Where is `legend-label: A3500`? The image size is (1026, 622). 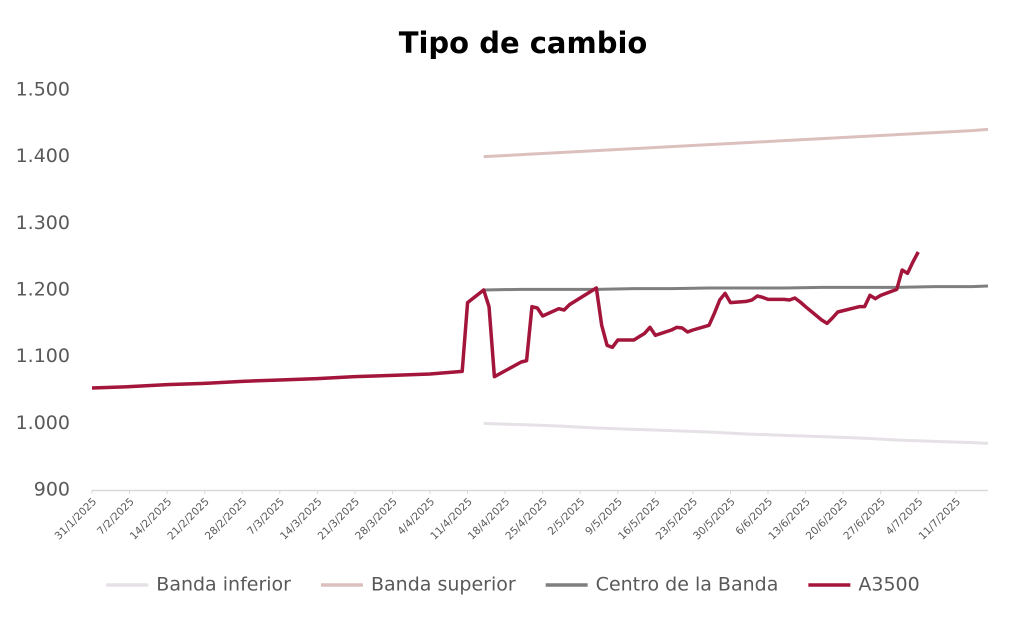 legend-label: A3500 is located at coordinates (888, 585).